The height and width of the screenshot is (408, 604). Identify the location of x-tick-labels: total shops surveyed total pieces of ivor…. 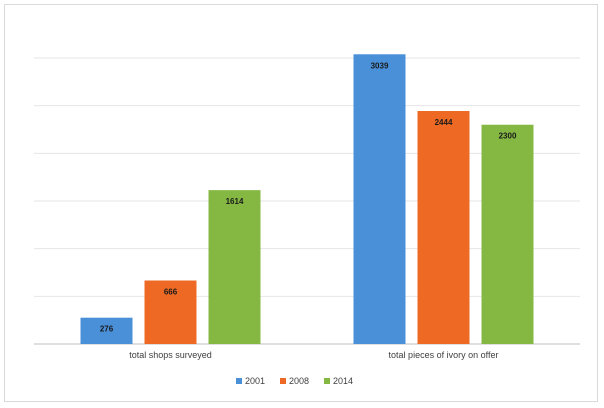
(313, 355).